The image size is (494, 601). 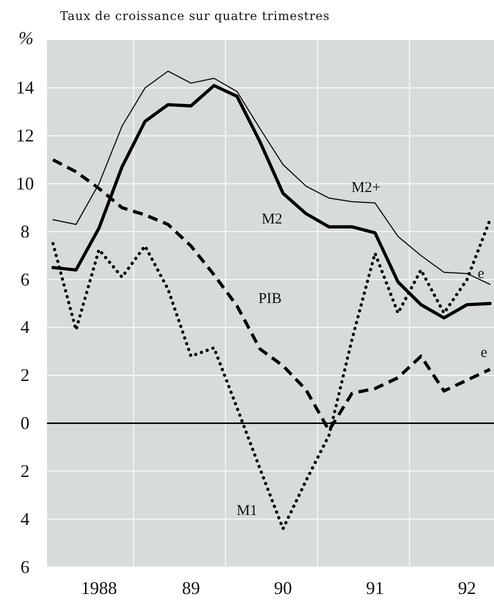 What do you see at coordinates (25, 183) in the screenshot?
I see `y-tick-label: 10` at bounding box center [25, 183].